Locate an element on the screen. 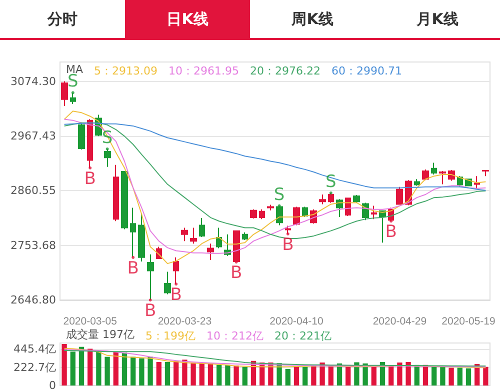  text: 10：2961.95 is located at coordinates (203, 71).